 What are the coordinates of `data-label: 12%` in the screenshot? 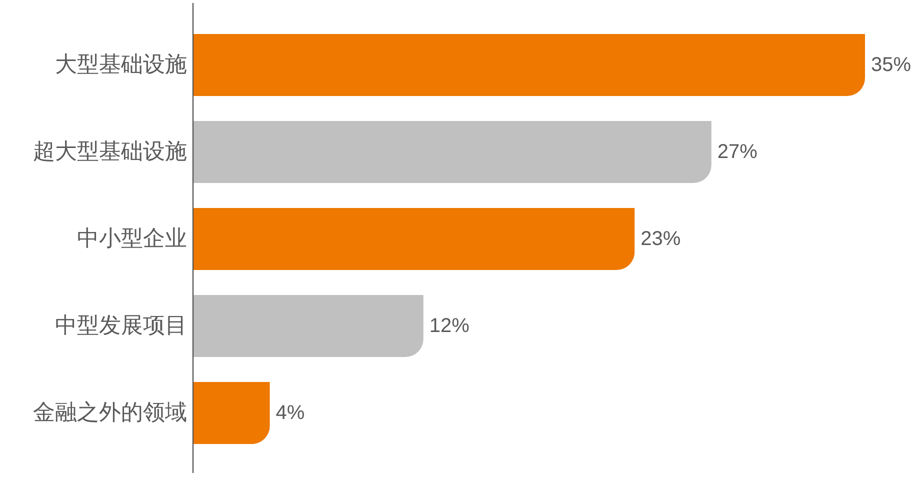 It's located at (449, 326).